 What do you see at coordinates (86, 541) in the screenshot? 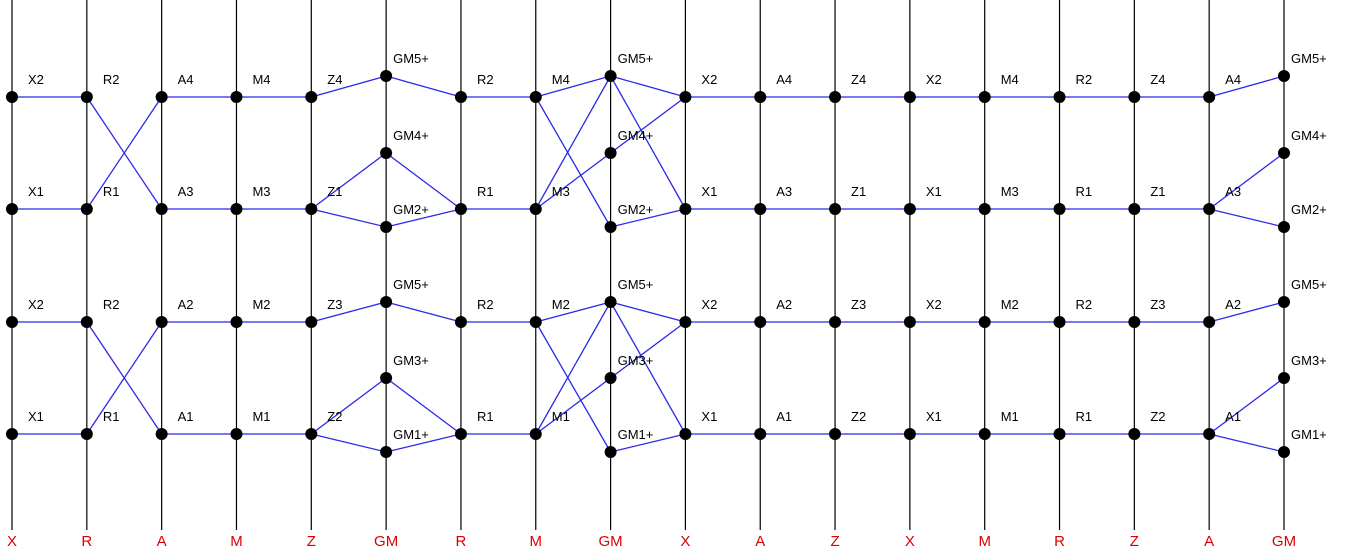
I see `axis-label-1: R` at bounding box center [86, 541].